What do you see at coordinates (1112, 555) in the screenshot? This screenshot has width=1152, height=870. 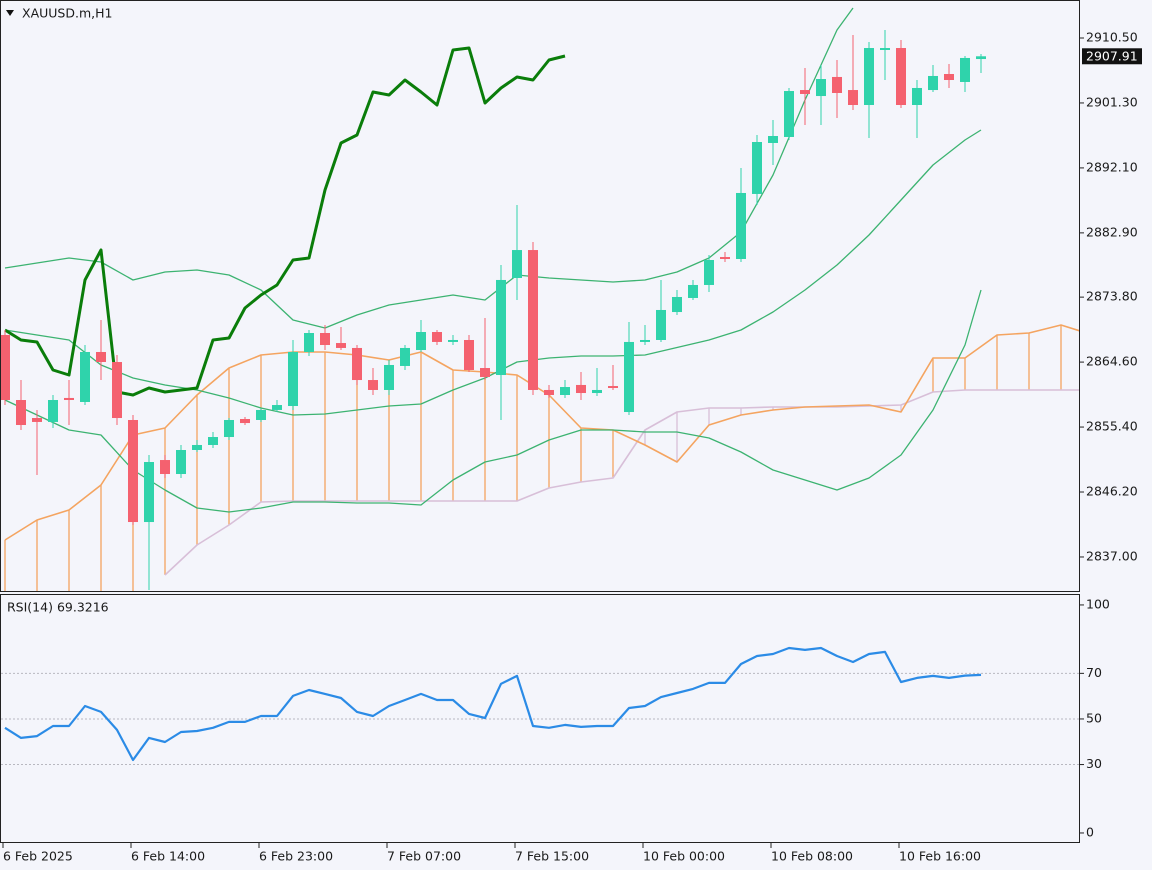 I see `y-tick-label: 2837.00` at bounding box center [1112, 555].